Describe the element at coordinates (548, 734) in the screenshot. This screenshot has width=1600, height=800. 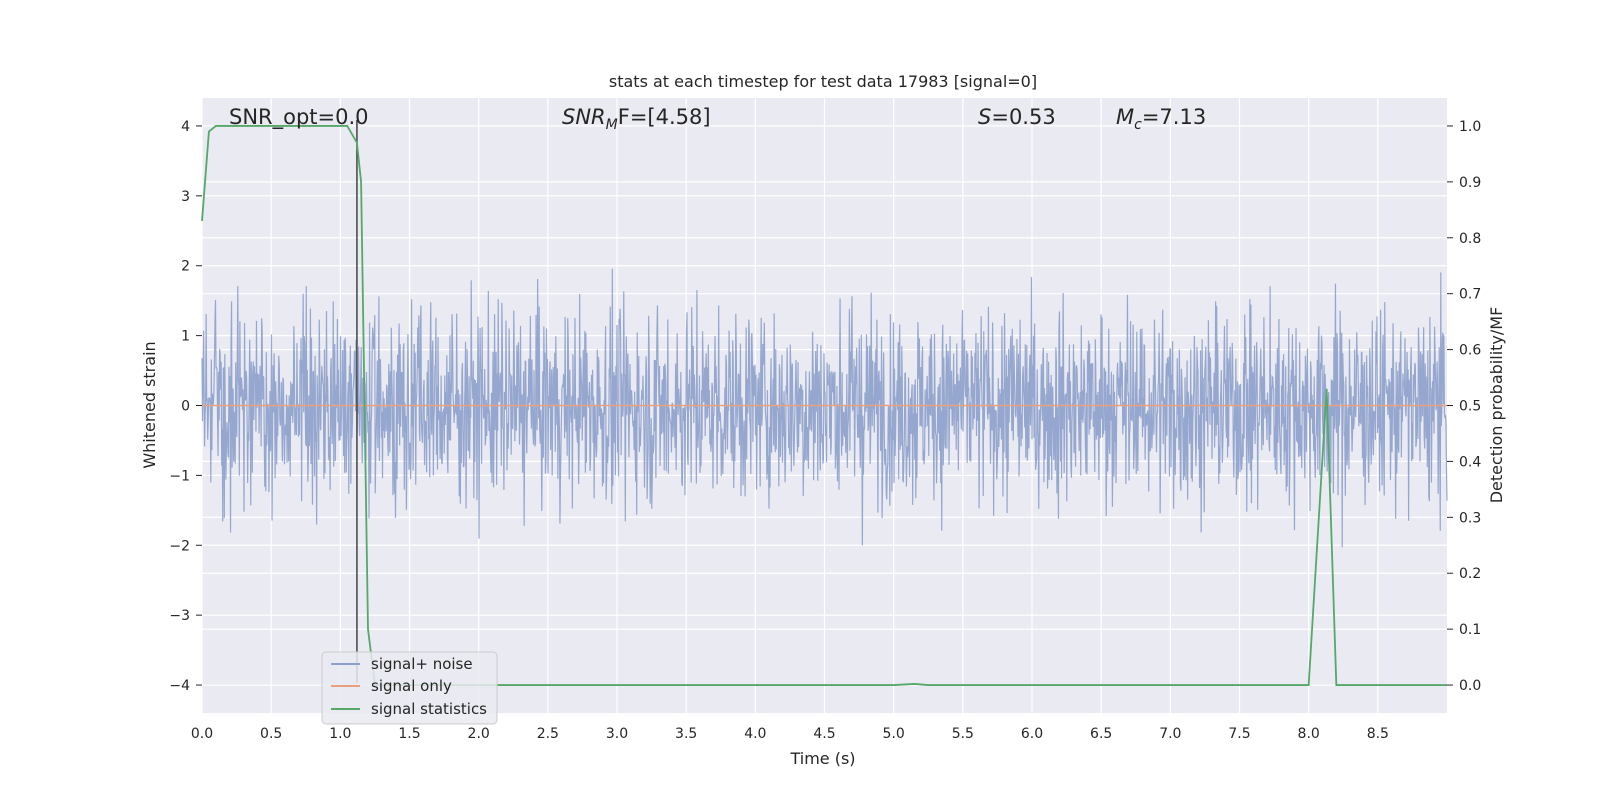
I see `x-tick-label: 2.5` at that location.